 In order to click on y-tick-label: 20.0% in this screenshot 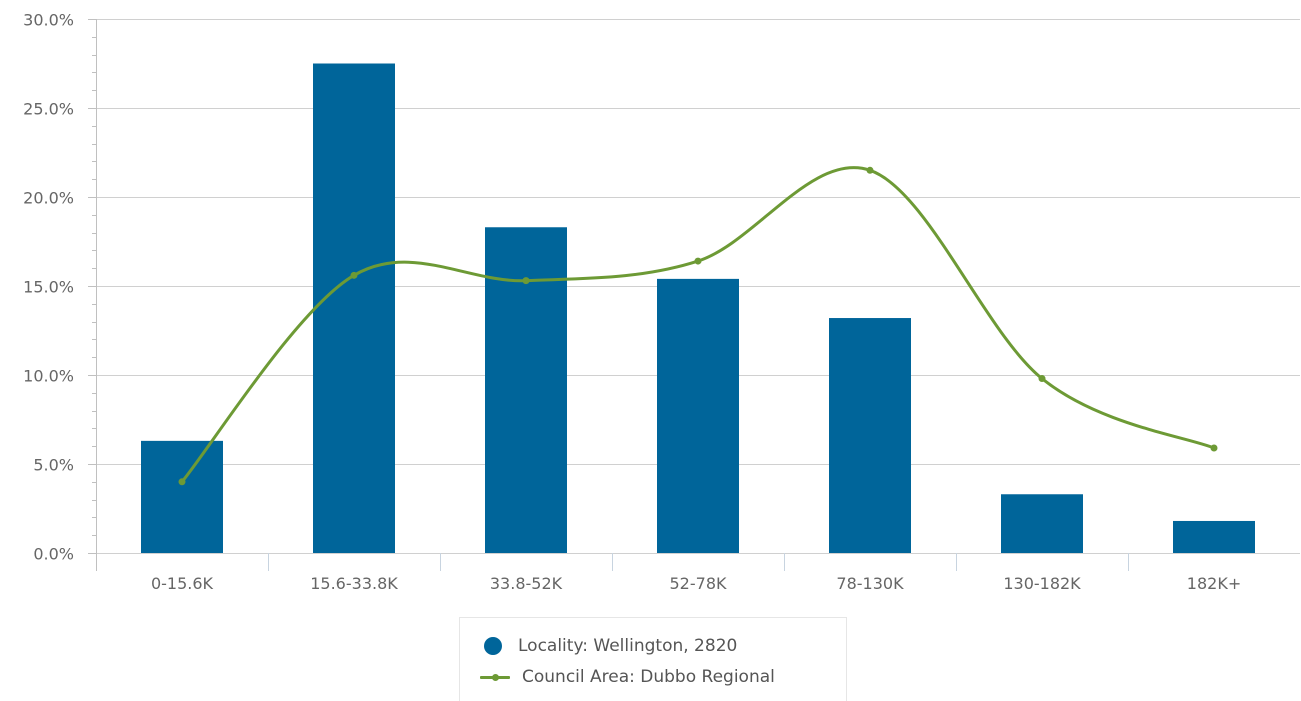, I will do `click(48, 198)`.